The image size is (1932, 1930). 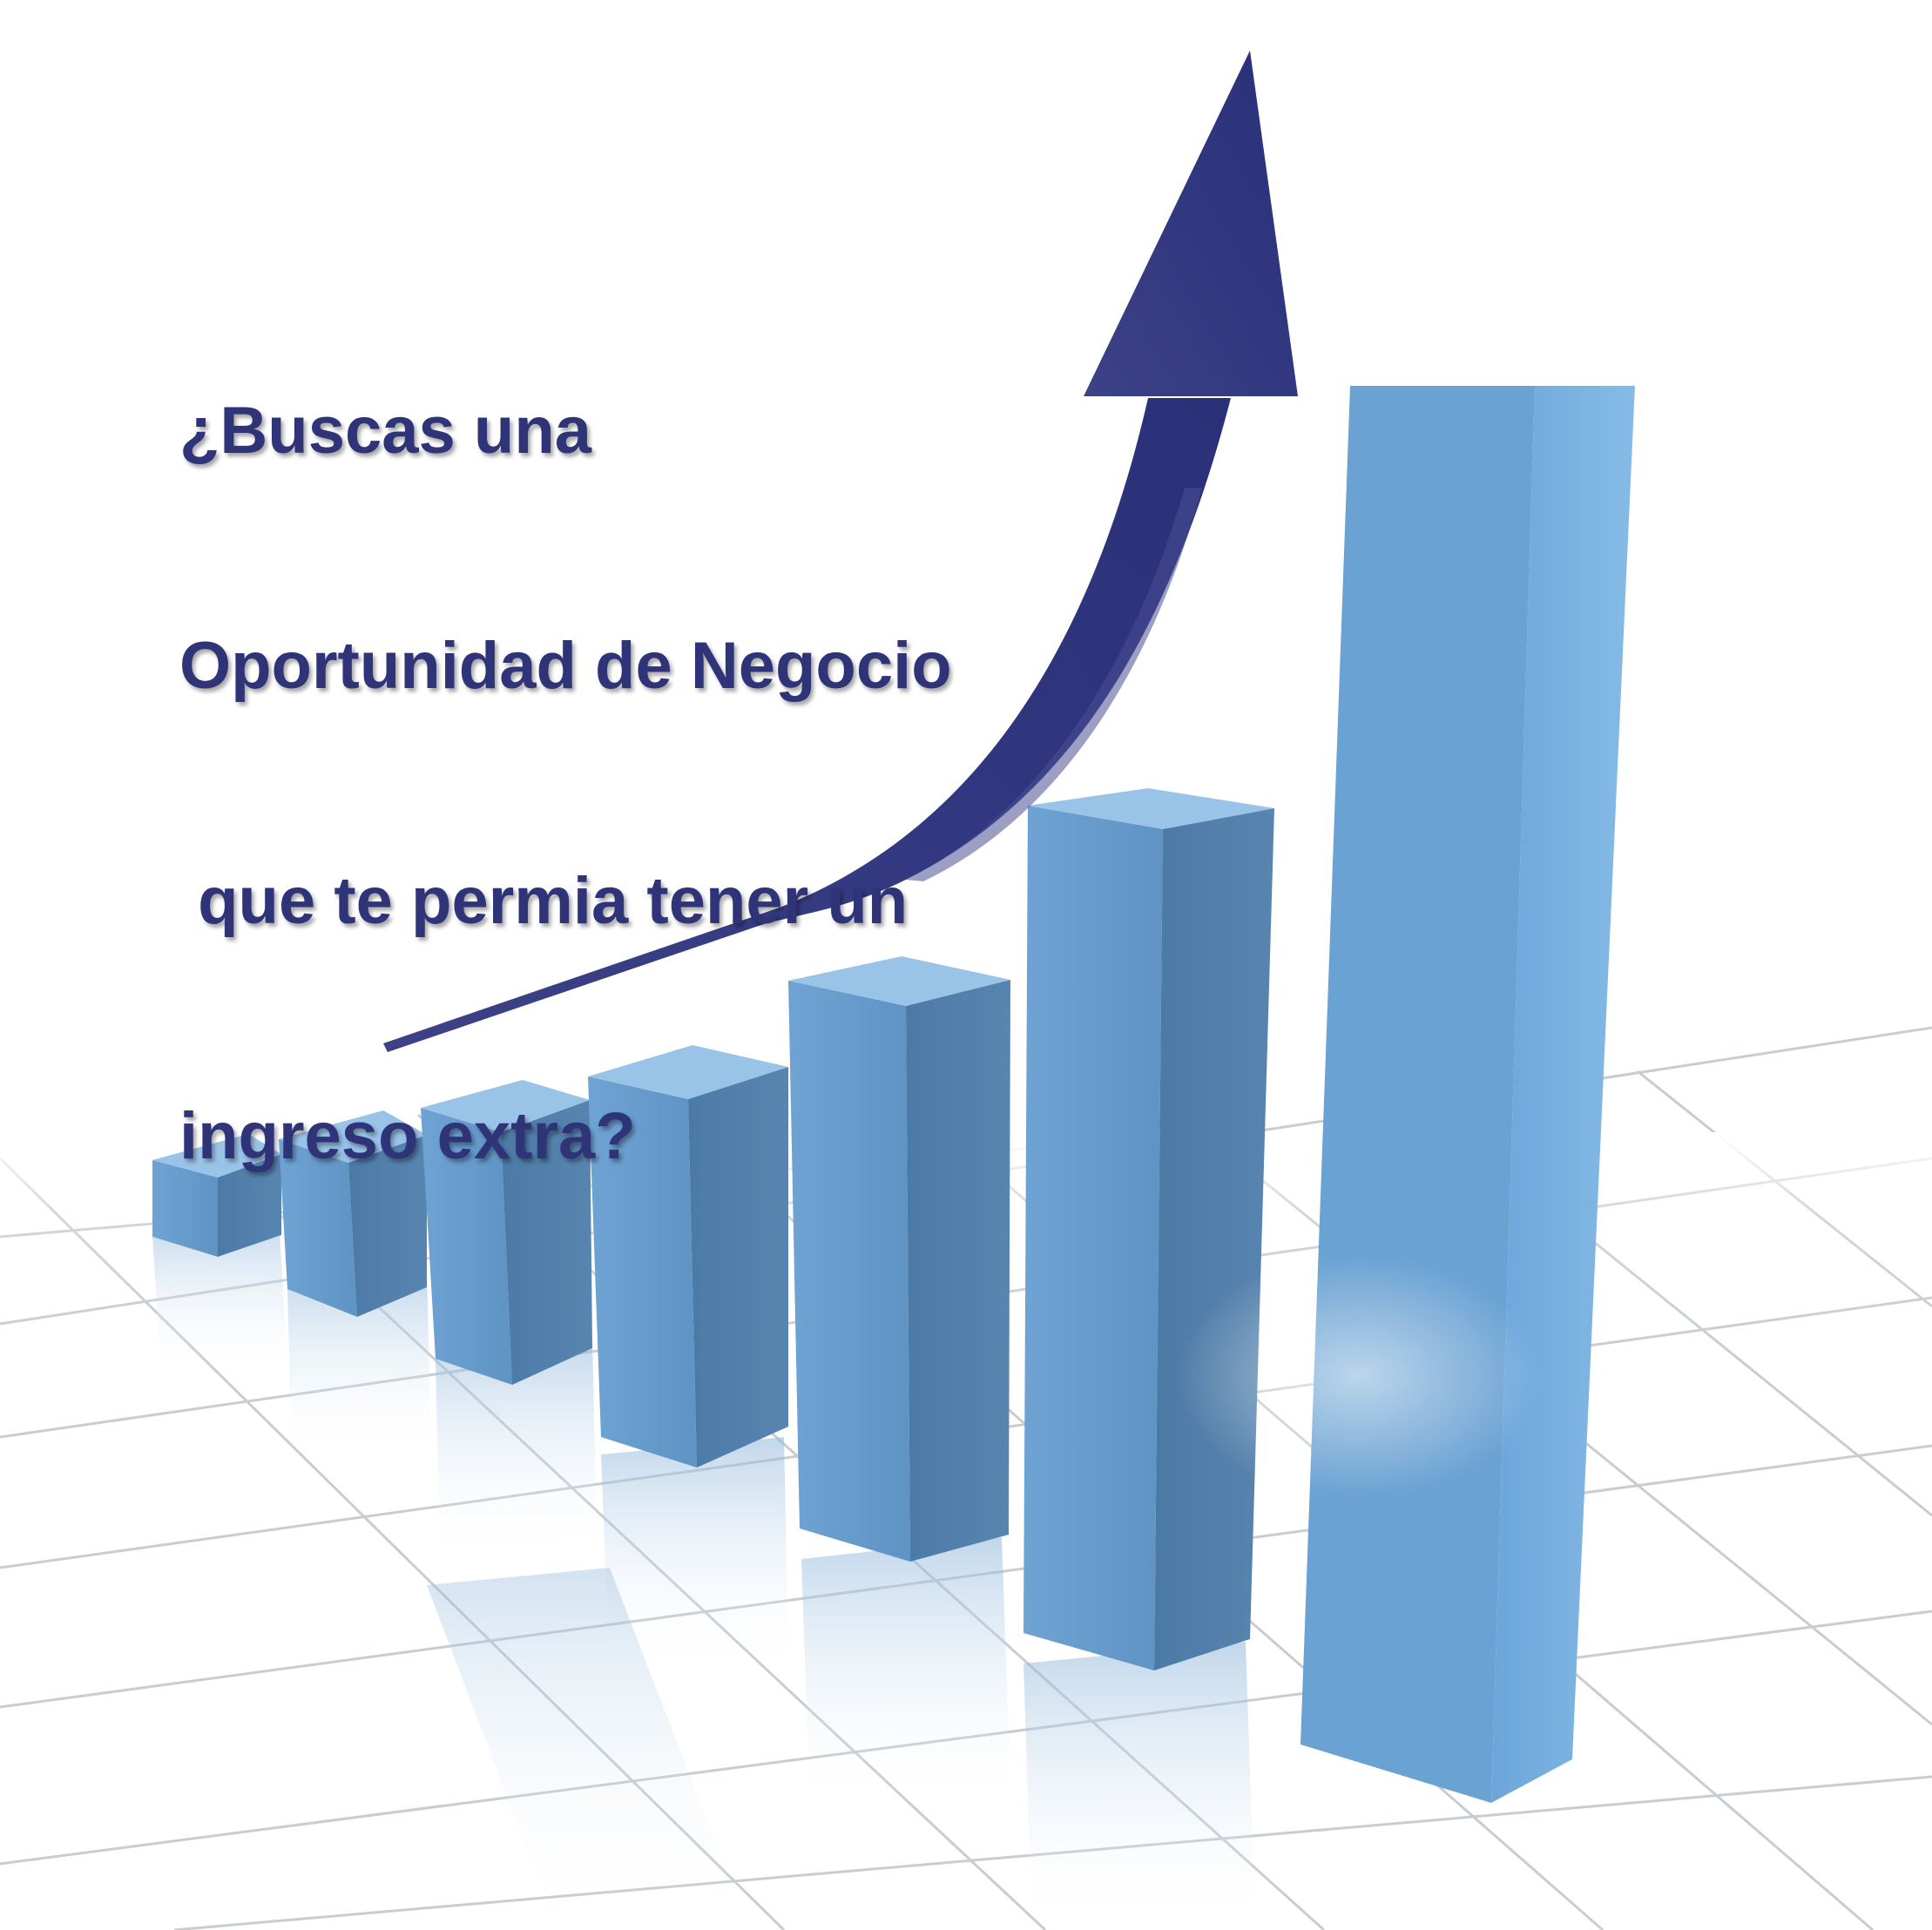 What do you see at coordinates (544, 901) in the screenshot?
I see `headline-line-3: que te permia tener un` at bounding box center [544, 901].